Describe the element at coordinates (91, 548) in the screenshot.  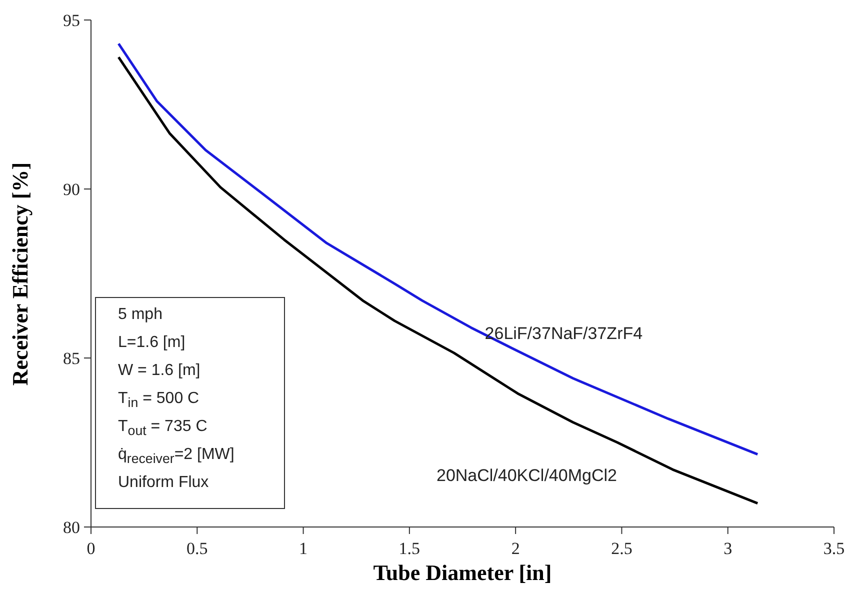
I see `x-tick-label: 0` at that location.